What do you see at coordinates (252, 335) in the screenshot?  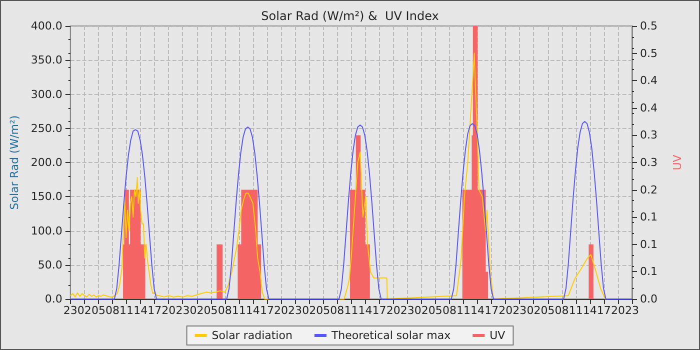 I see `legend-label: Solar radiation` at bounding box center [252, 335].